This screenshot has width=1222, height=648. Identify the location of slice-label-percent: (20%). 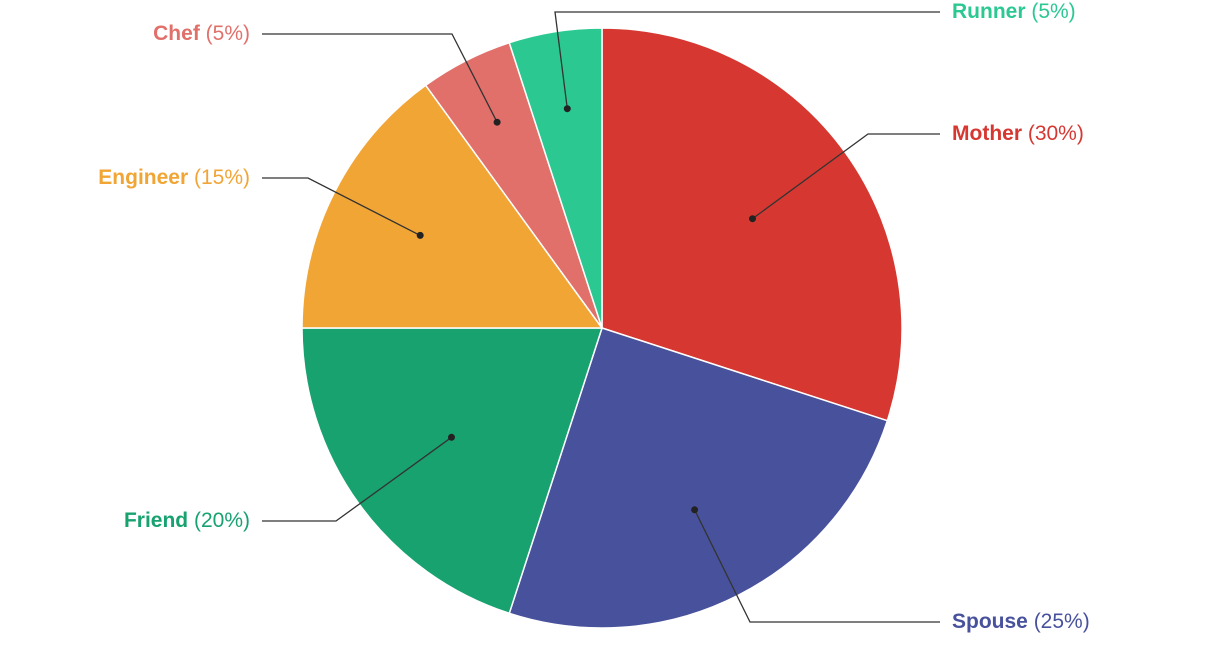
(219, 520).